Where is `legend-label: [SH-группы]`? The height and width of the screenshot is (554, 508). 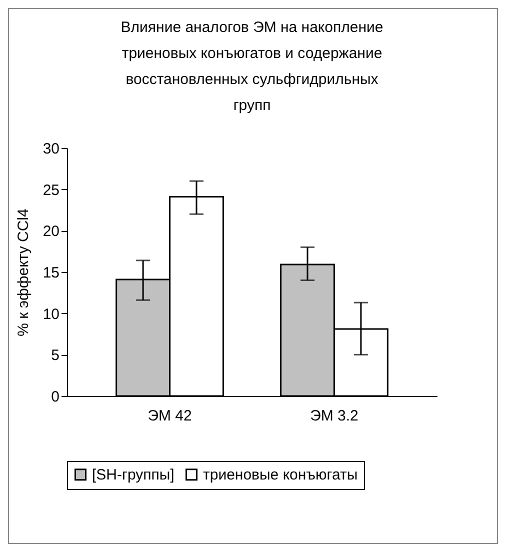 legend-label: [SH-группы] is located at coordinates (133, 475).